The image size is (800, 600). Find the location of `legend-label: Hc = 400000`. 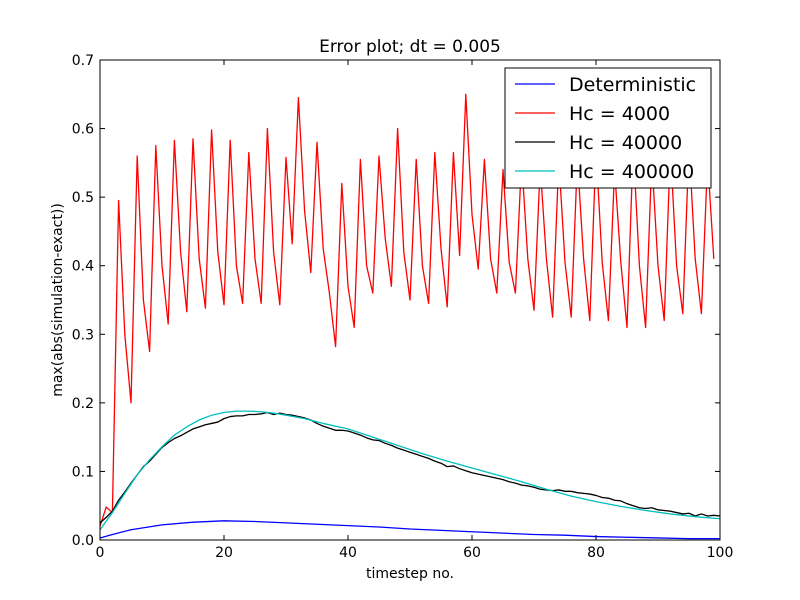

legend-label: Hc = 400000 is located at coordinates (631, 172).